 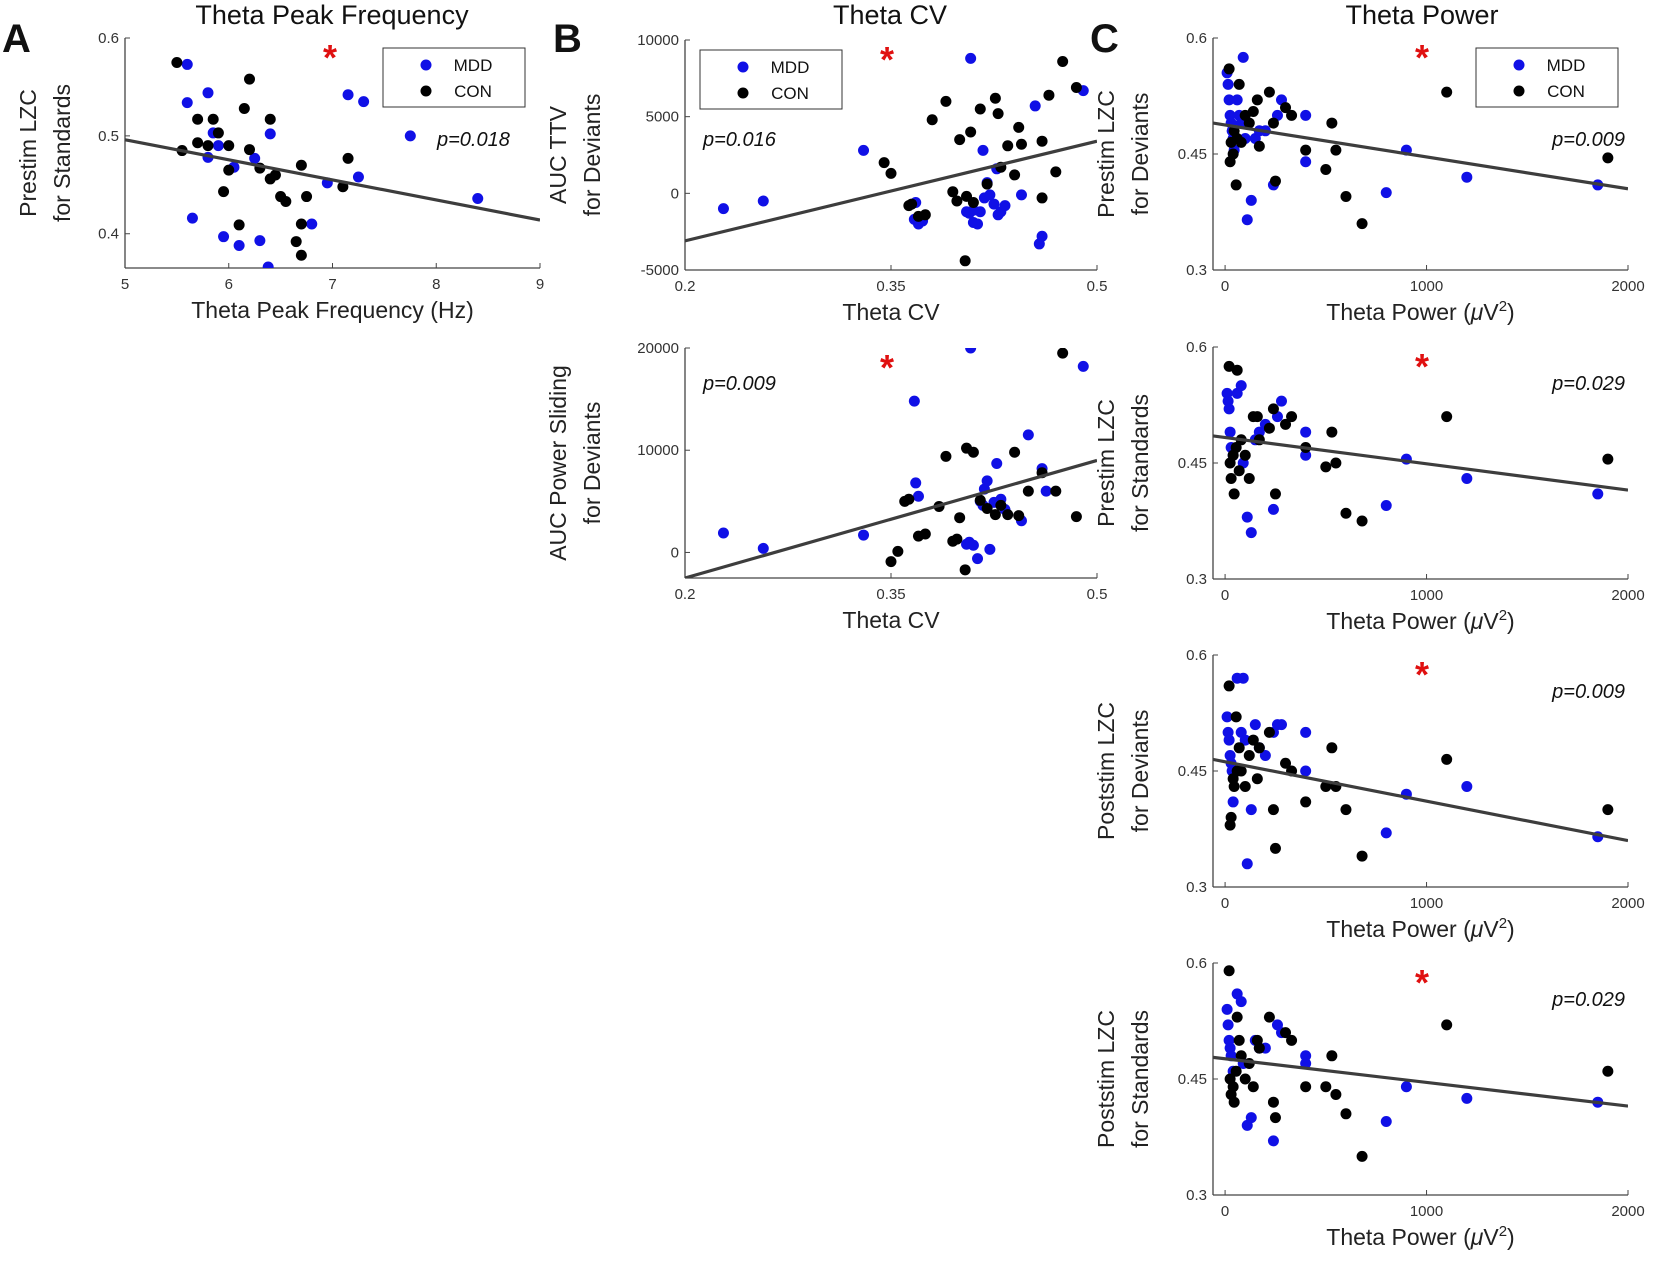 I want to click on y-tick-label: -5000, so click(x=660, y=270).